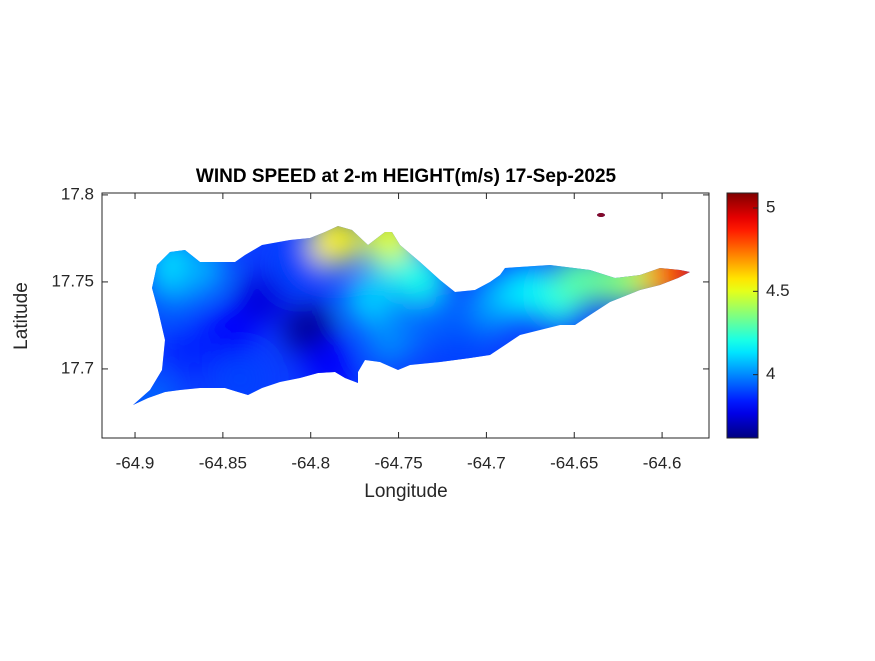 This screenshot has width=875, height=661. What do you see at coordinates (77, 193) in the screenshot?
I see `y-tick-label: 17.8` at bounding box center [77, 193].